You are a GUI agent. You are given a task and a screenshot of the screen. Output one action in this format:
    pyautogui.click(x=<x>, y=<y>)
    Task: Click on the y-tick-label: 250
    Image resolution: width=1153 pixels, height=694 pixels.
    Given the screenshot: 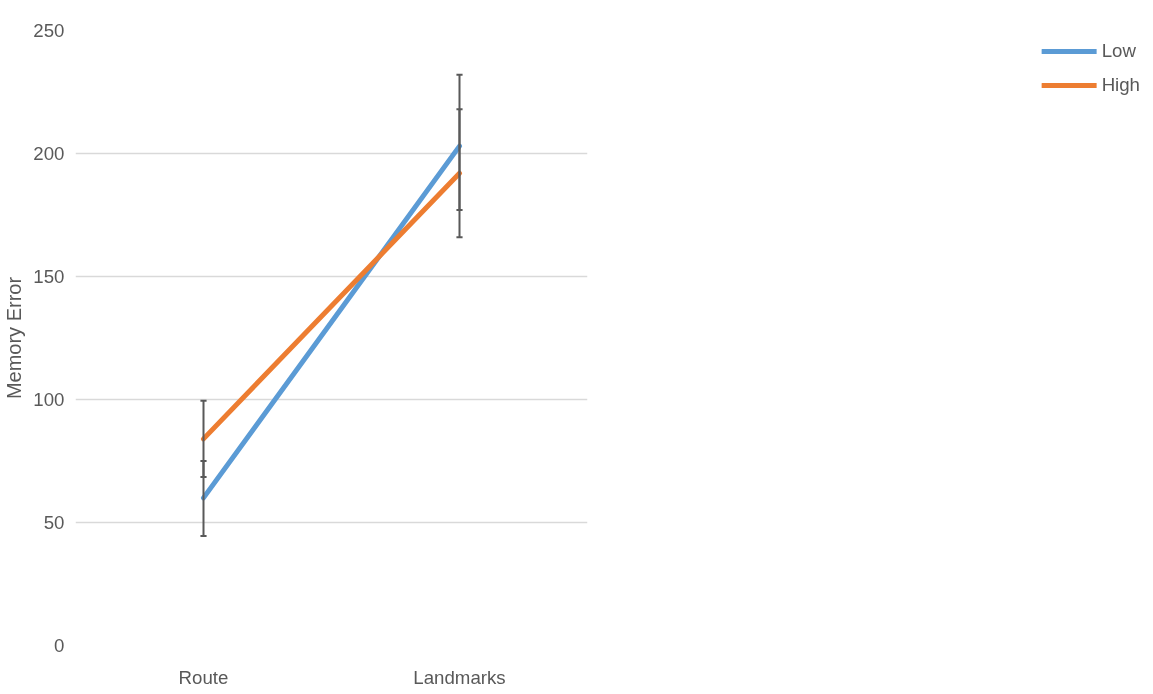 What is the action you would take?
    pyautogui.click(x=49, y=30)
    